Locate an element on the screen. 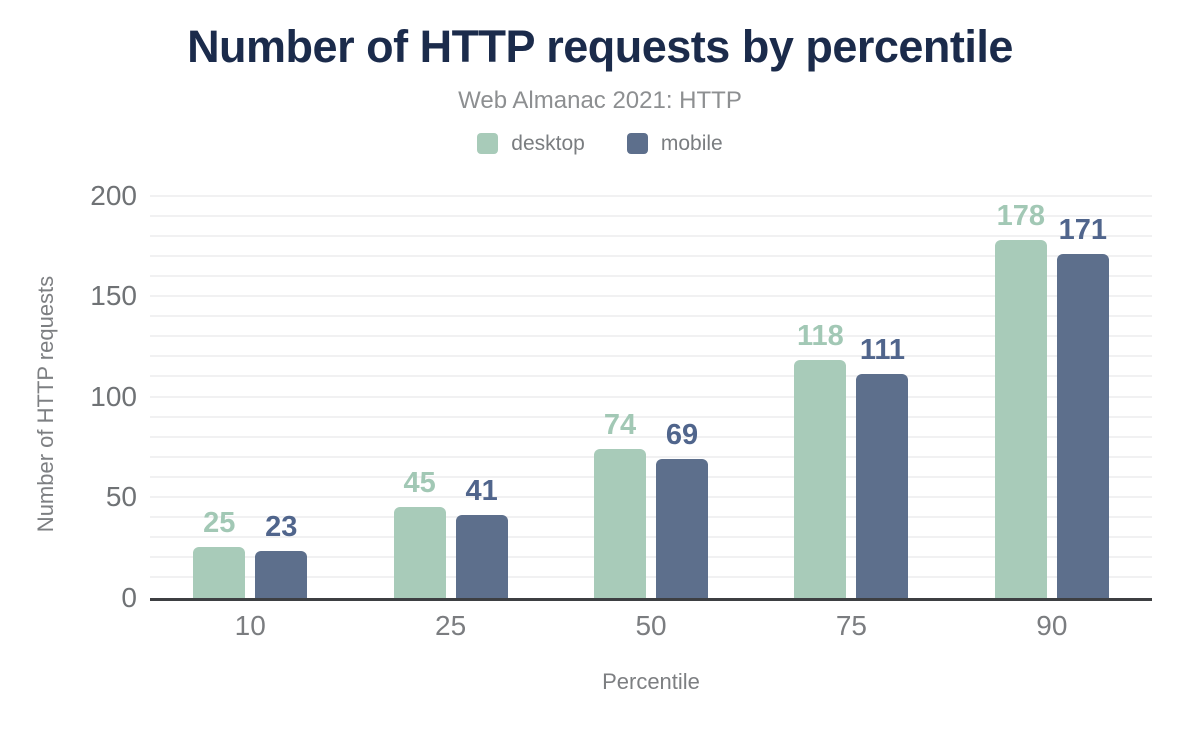  bar-desktop-p25 is located at coordinates (419, 552).